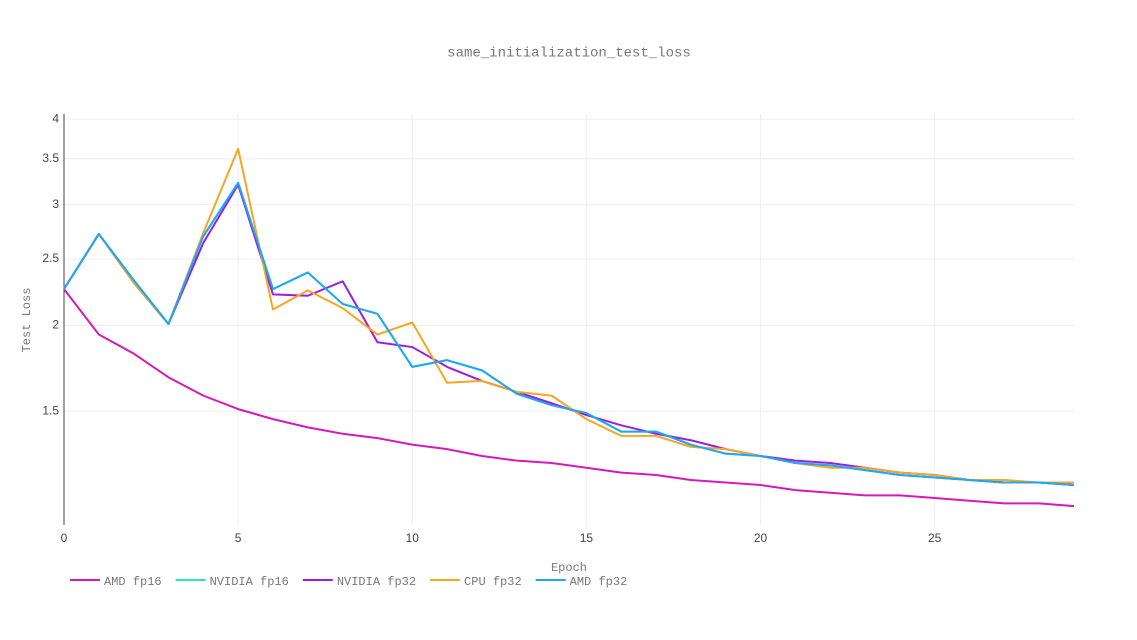  I want to click on legend-label: AMD fp32, so click(599, 582).